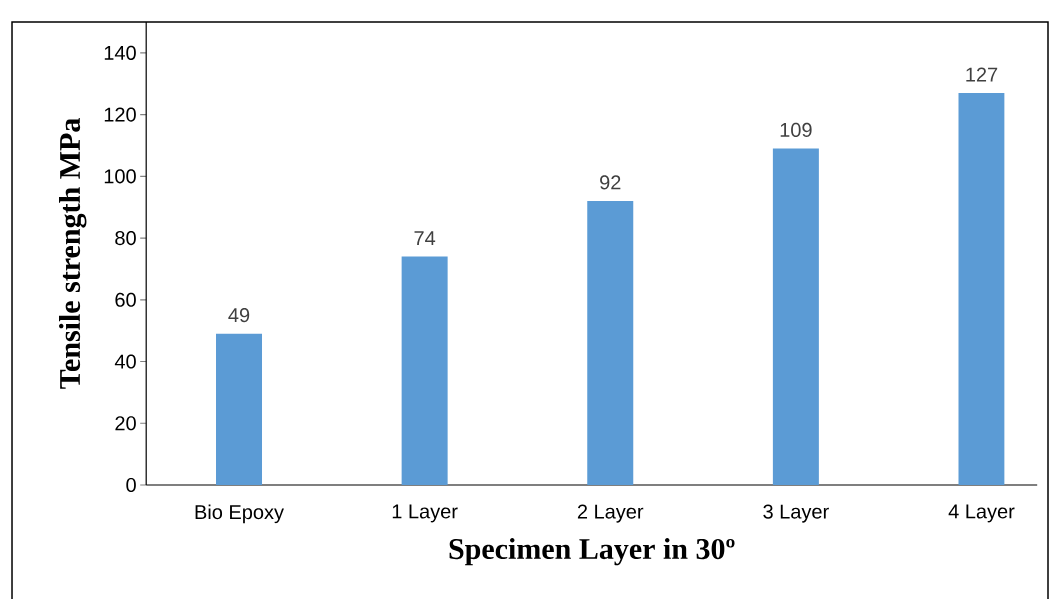 The width and height of the screenshot is (1051, 599). Describe the element at coordinates (239, 514) in the screenshot. I see `x-tick-label: Bio Epoxy` at that location.